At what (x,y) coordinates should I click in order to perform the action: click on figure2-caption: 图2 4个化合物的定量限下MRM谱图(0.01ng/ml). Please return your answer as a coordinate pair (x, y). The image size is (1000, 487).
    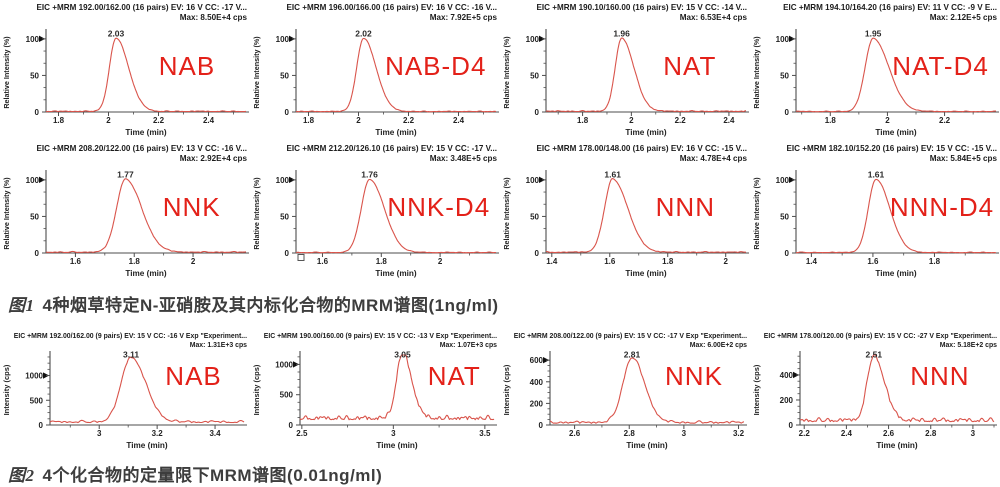
    Looking at the image, I should click on (500, 470).